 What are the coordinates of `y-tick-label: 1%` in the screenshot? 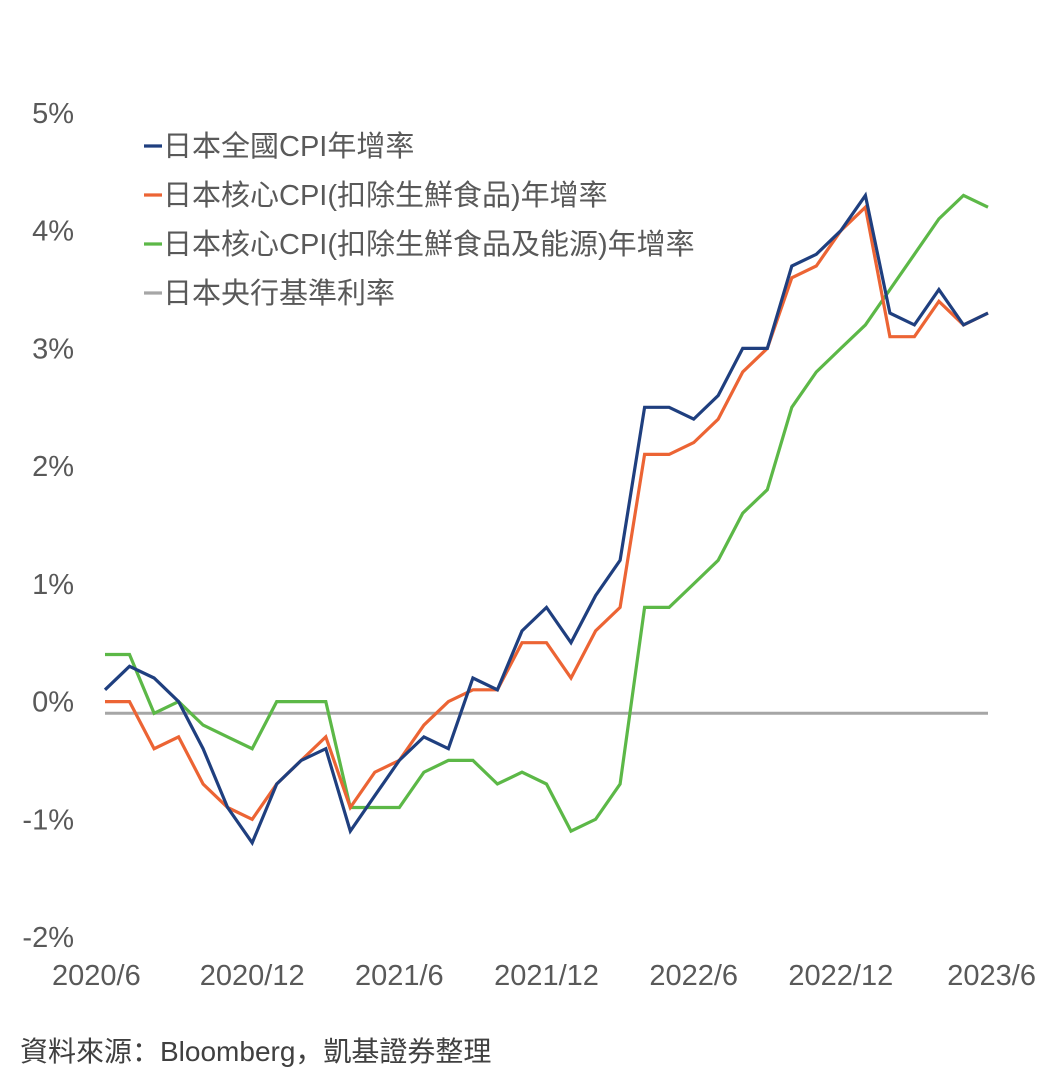 It's located at (53, 585).